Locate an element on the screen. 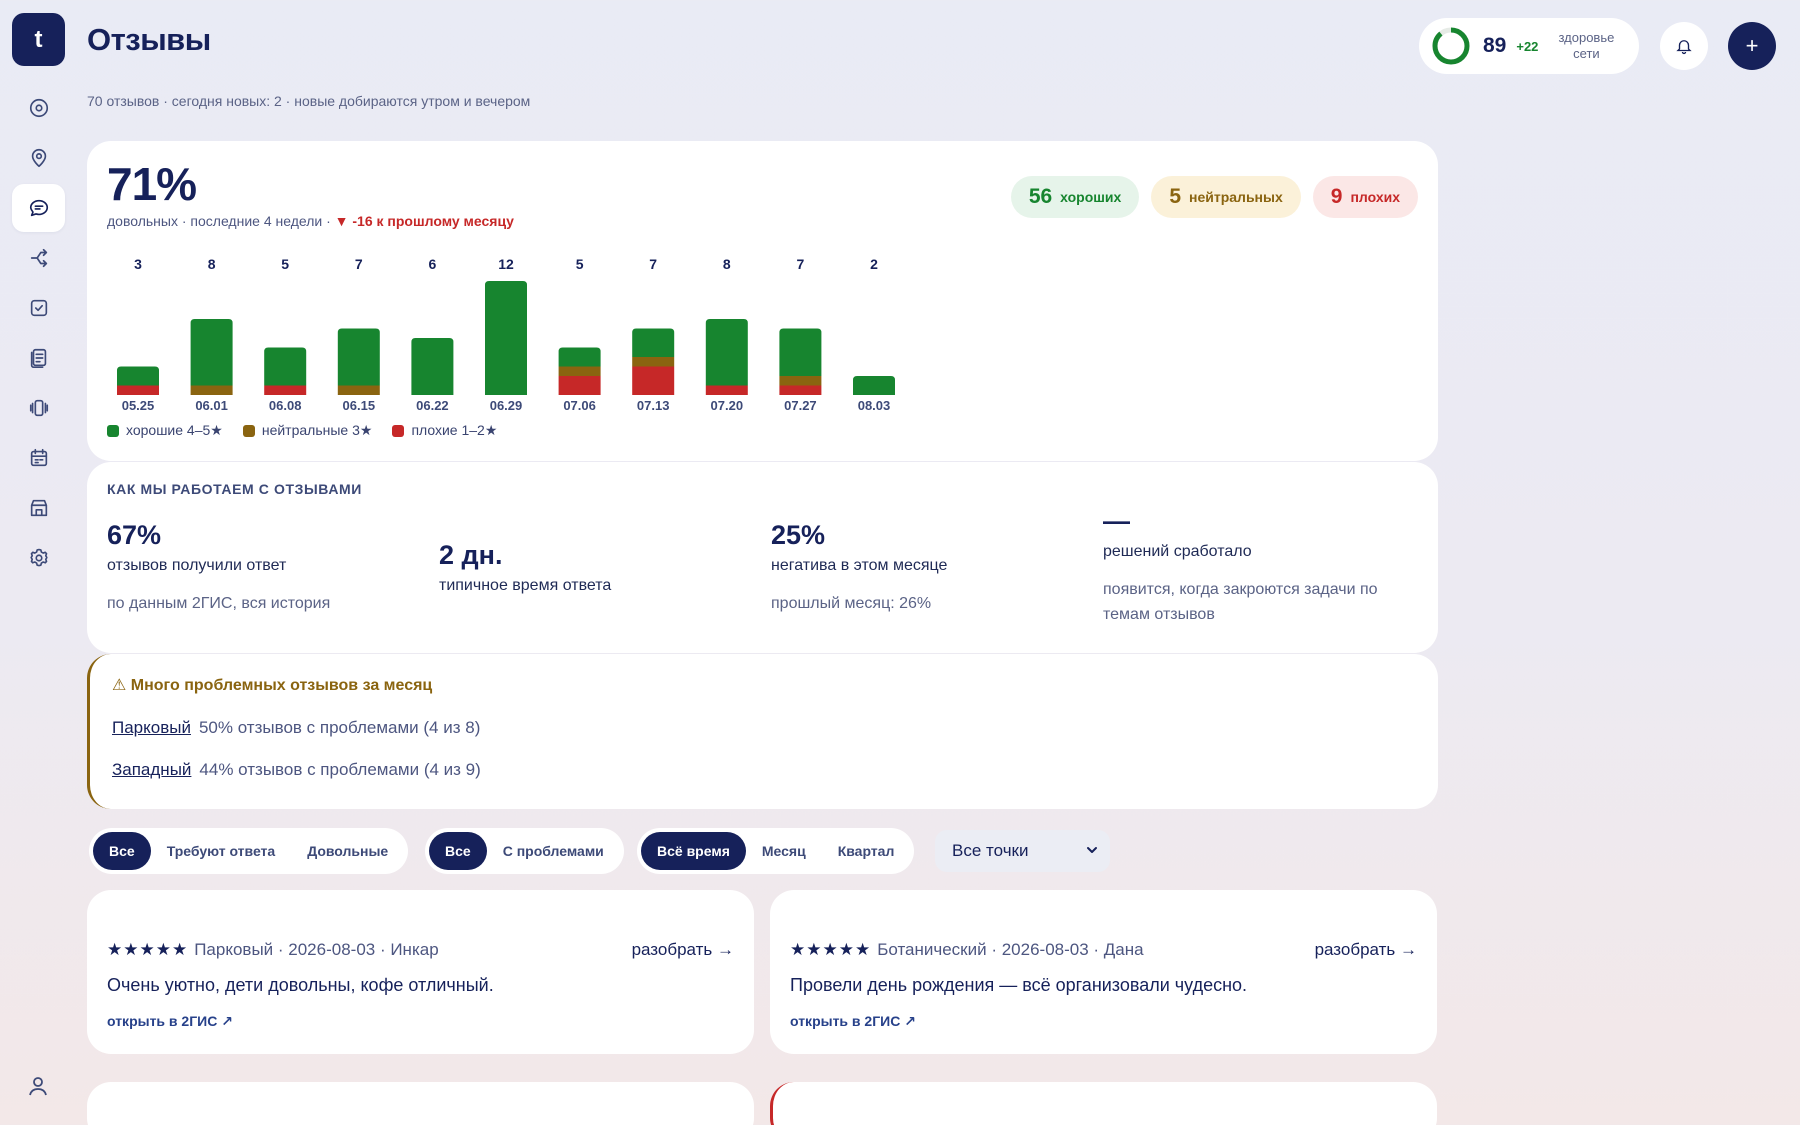 The image size is (1800, 1125). filter-with-problems: С проблемами is located at coordinates (553, 851).